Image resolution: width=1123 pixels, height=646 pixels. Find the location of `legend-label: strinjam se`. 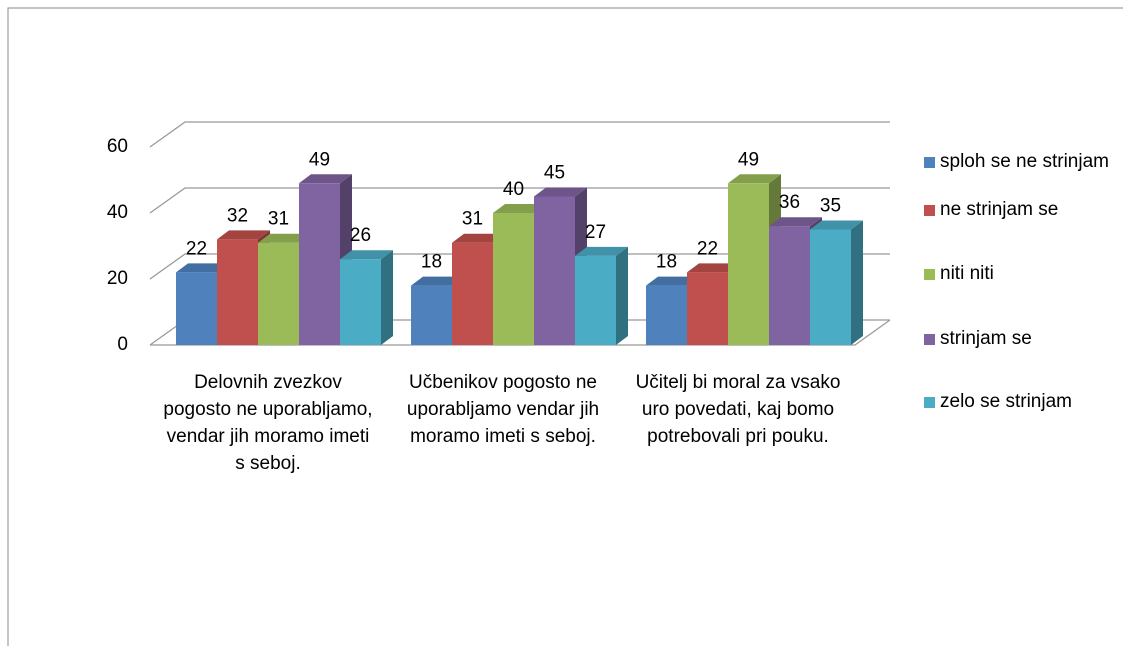

legend-label: strinjam se is located at coordinates (986, 338).